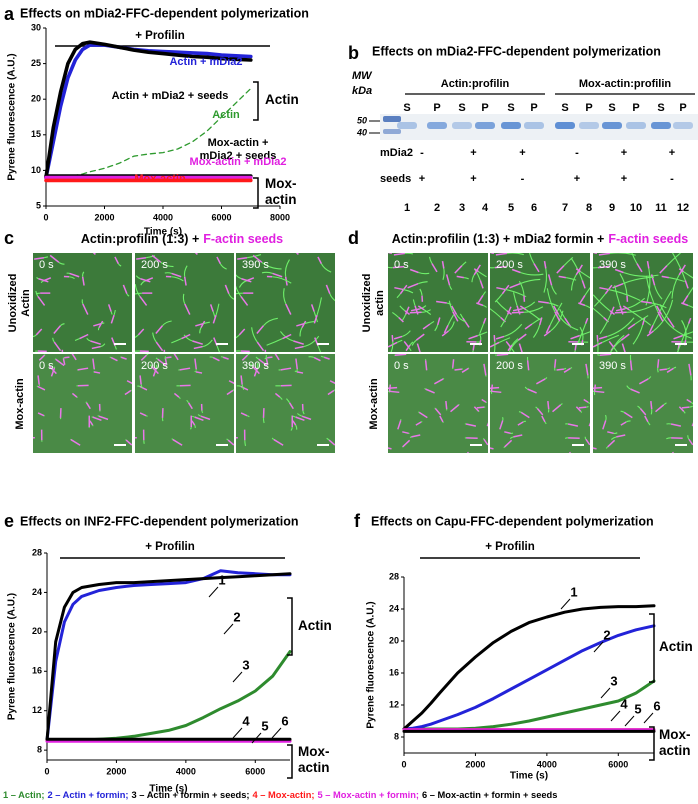 This screenshot has width=698, height=804. What do you see at coordinates (510, 547) in the screenshot?
I see `profilin-label: + Profilin` at bounding box center [510, 547].